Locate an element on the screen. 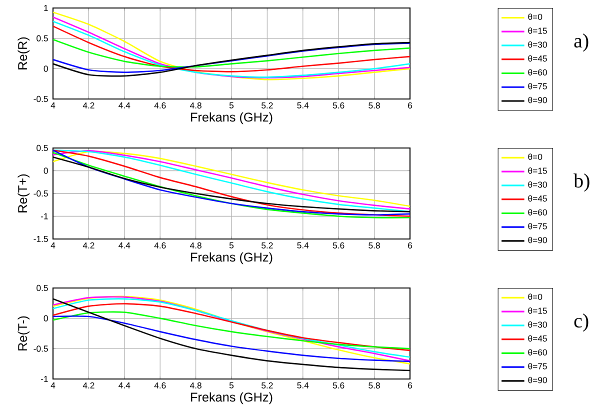 The width and height of the screenshot is (600, 417). y-tick-label: 1 is located at coordinates (46, 8).